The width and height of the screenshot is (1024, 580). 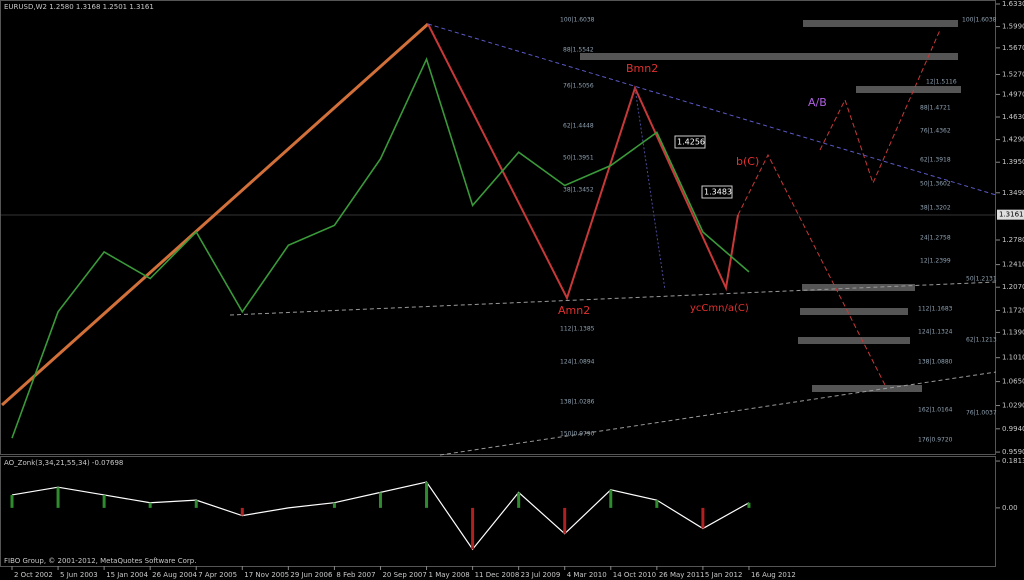 What do you see at coordinates (935, 208) in the screenshot?
I see `fib-label: 38|1.3202` at bounding box center [935, 208].